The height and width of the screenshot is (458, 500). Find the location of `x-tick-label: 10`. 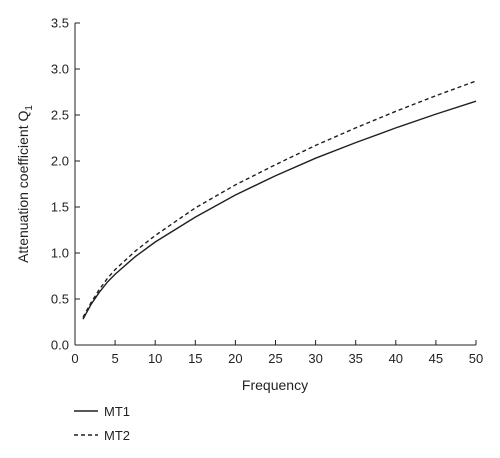

x-tick-label: 10 is located at coordinates (155, 358).